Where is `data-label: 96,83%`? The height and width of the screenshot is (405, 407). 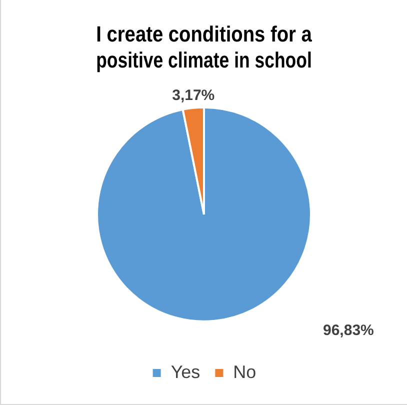 data-label: 96,83% is located at coordinates (348, 331).